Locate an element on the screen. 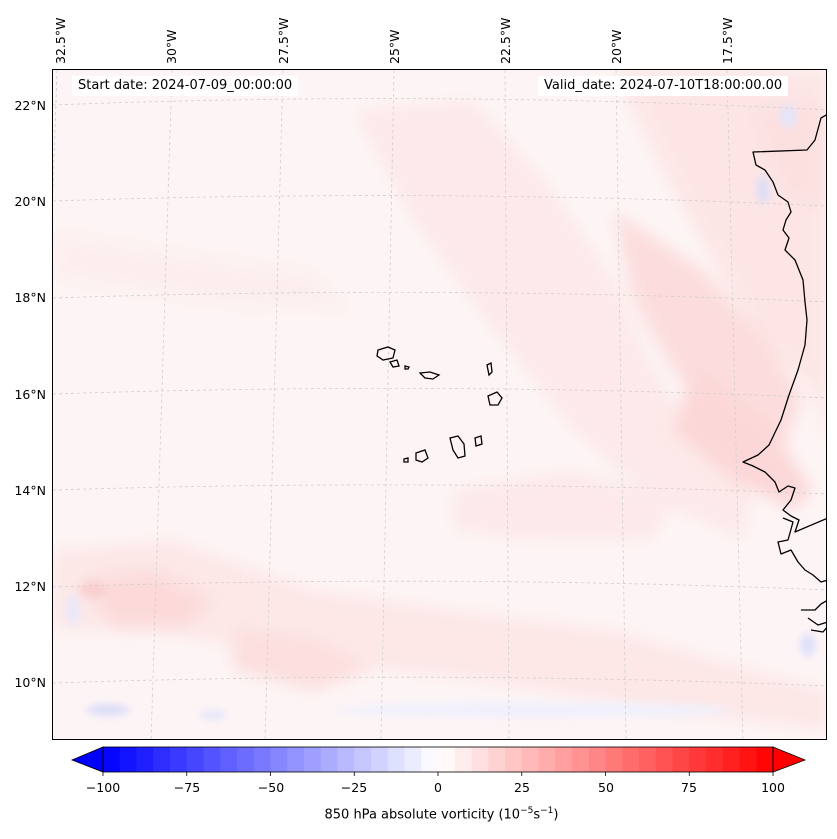  lon-label-30w: 30°W is located at coordinates (171, 46).